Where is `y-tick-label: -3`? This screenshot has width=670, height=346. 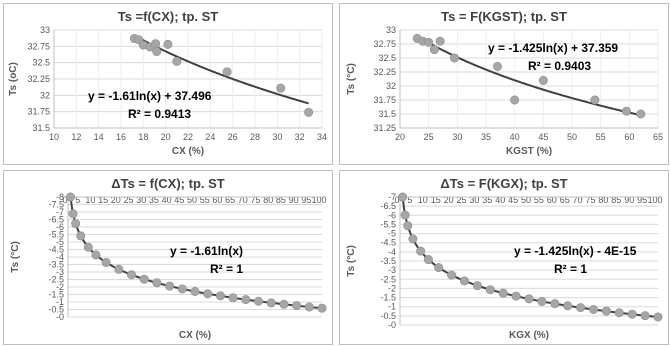 y-tick-label: -3 is located at coordinates (392, 270).